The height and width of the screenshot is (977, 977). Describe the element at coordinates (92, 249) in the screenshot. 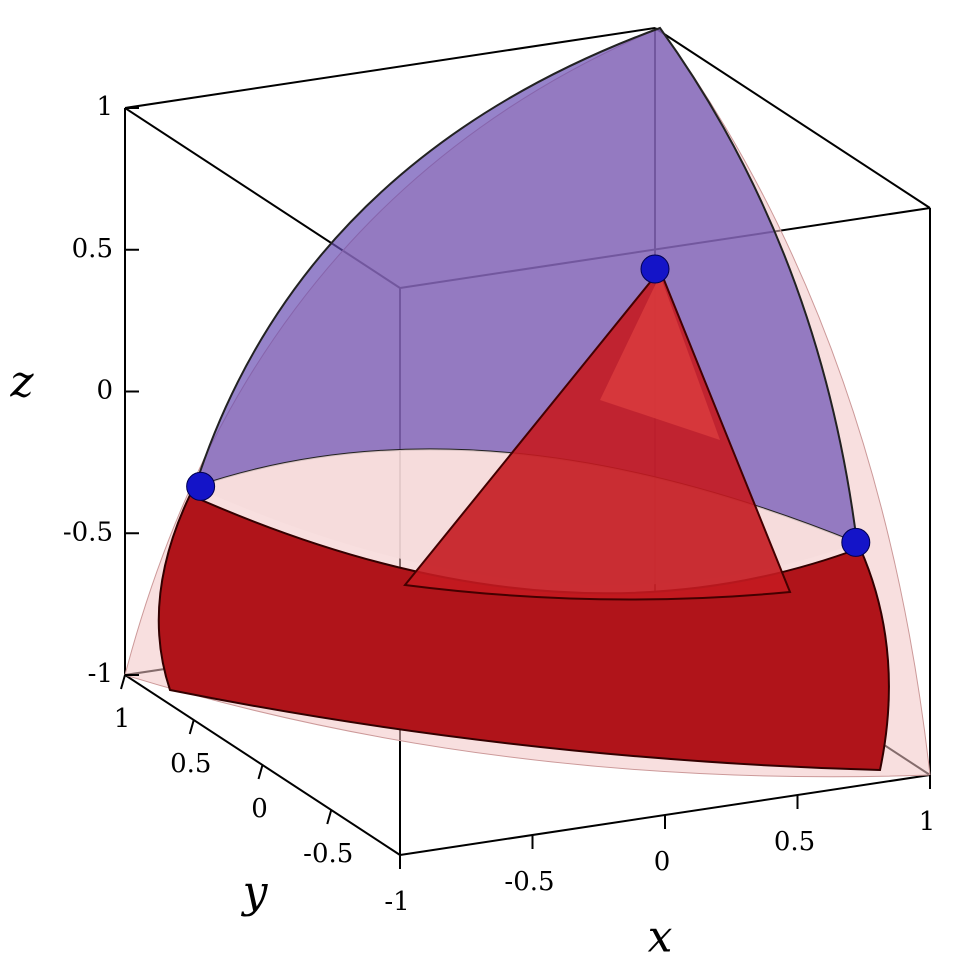

I see `z-tick-label: 0.5` at that location.